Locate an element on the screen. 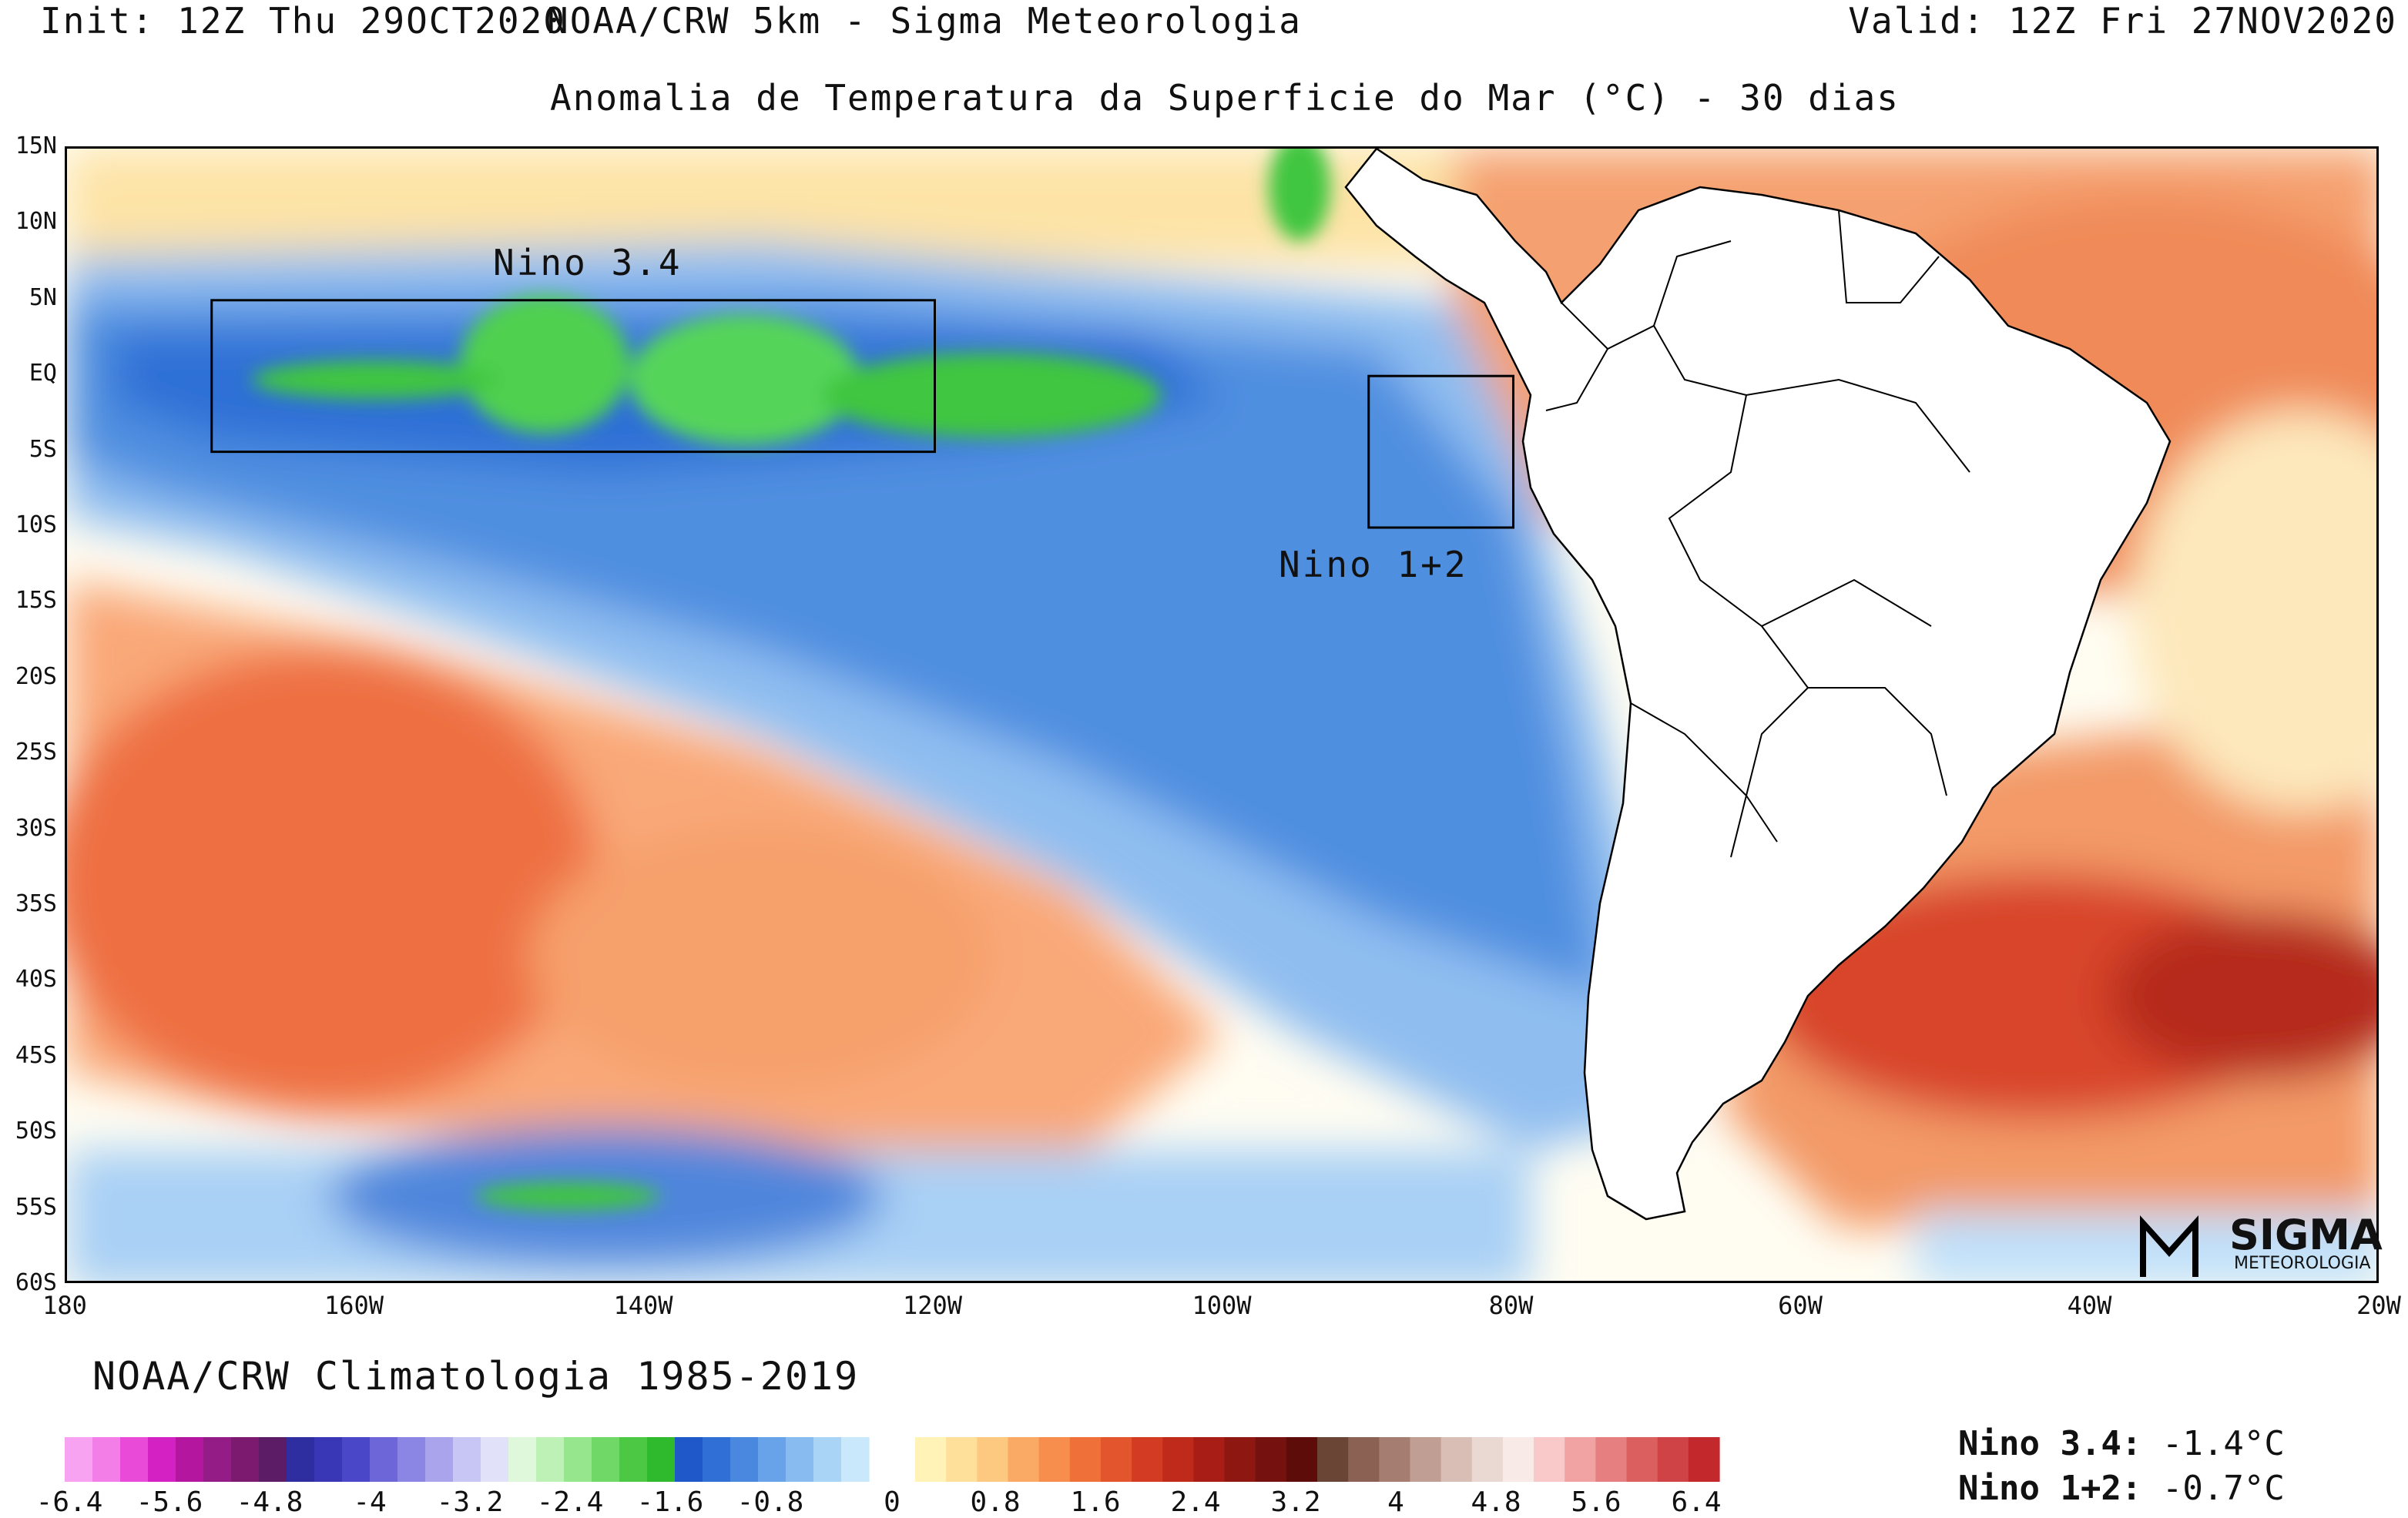  nino-34-index: Nino 3.4: -1.4°C is located at coordinates (2121, 1444).